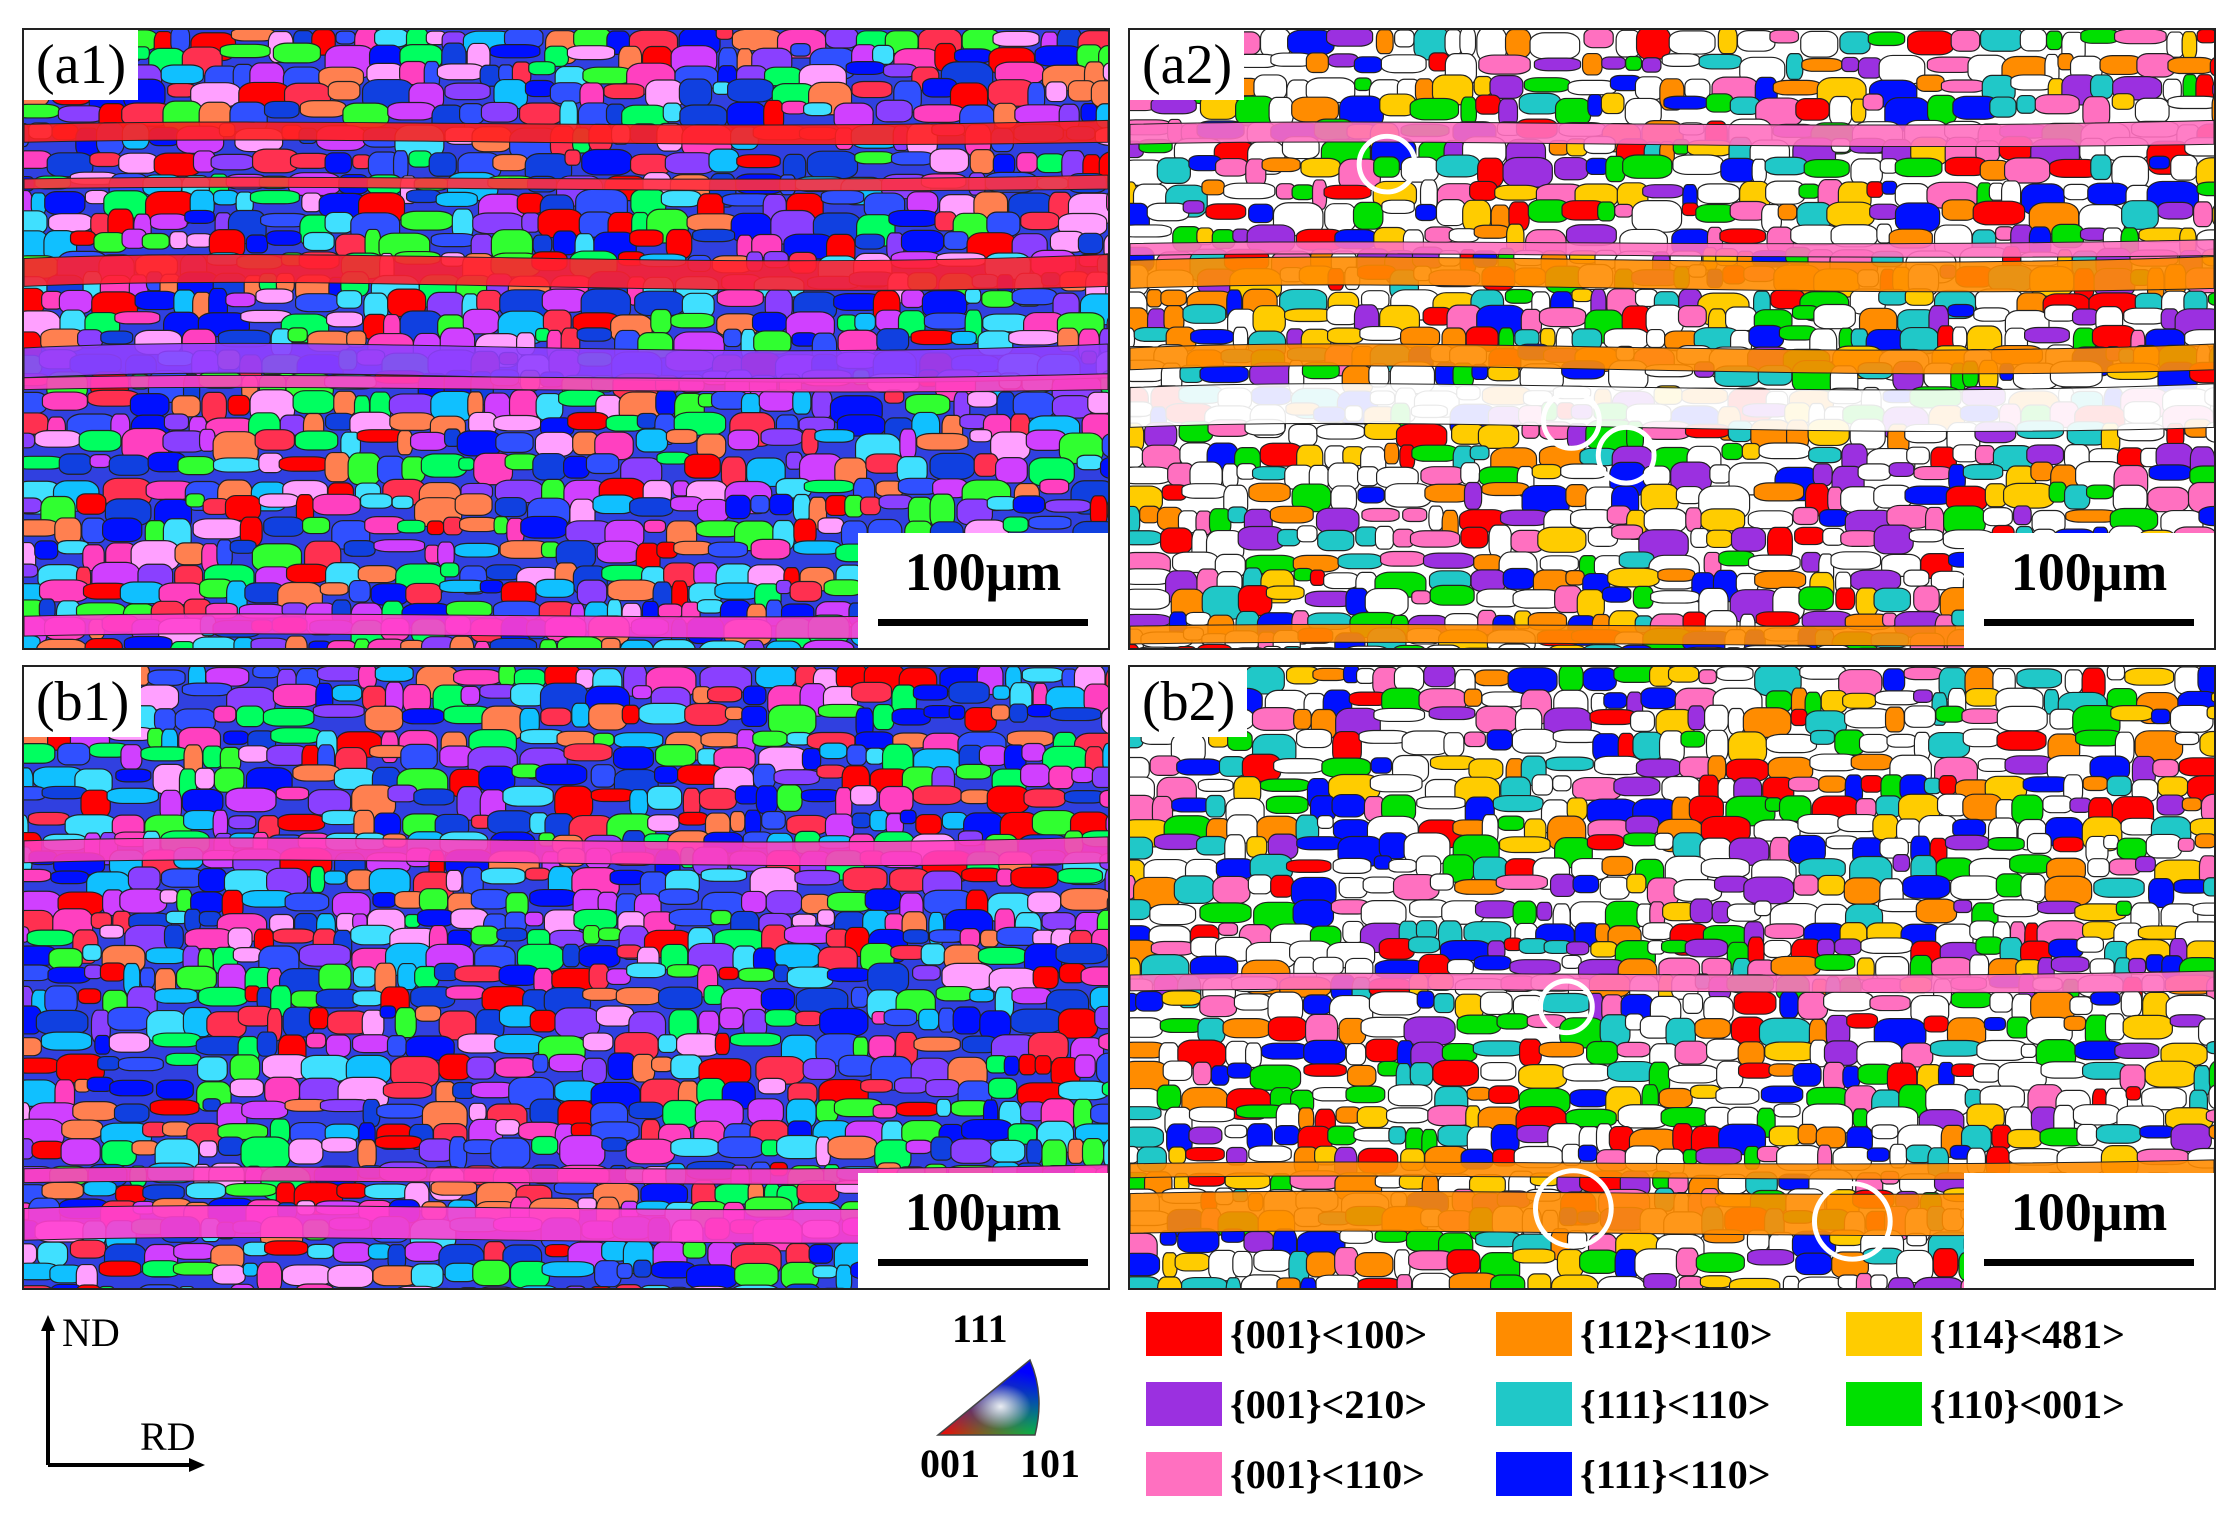  Describe the element at coordinates (81, 65) in the screenshot. I see `panel-label: (a1)` at that location.